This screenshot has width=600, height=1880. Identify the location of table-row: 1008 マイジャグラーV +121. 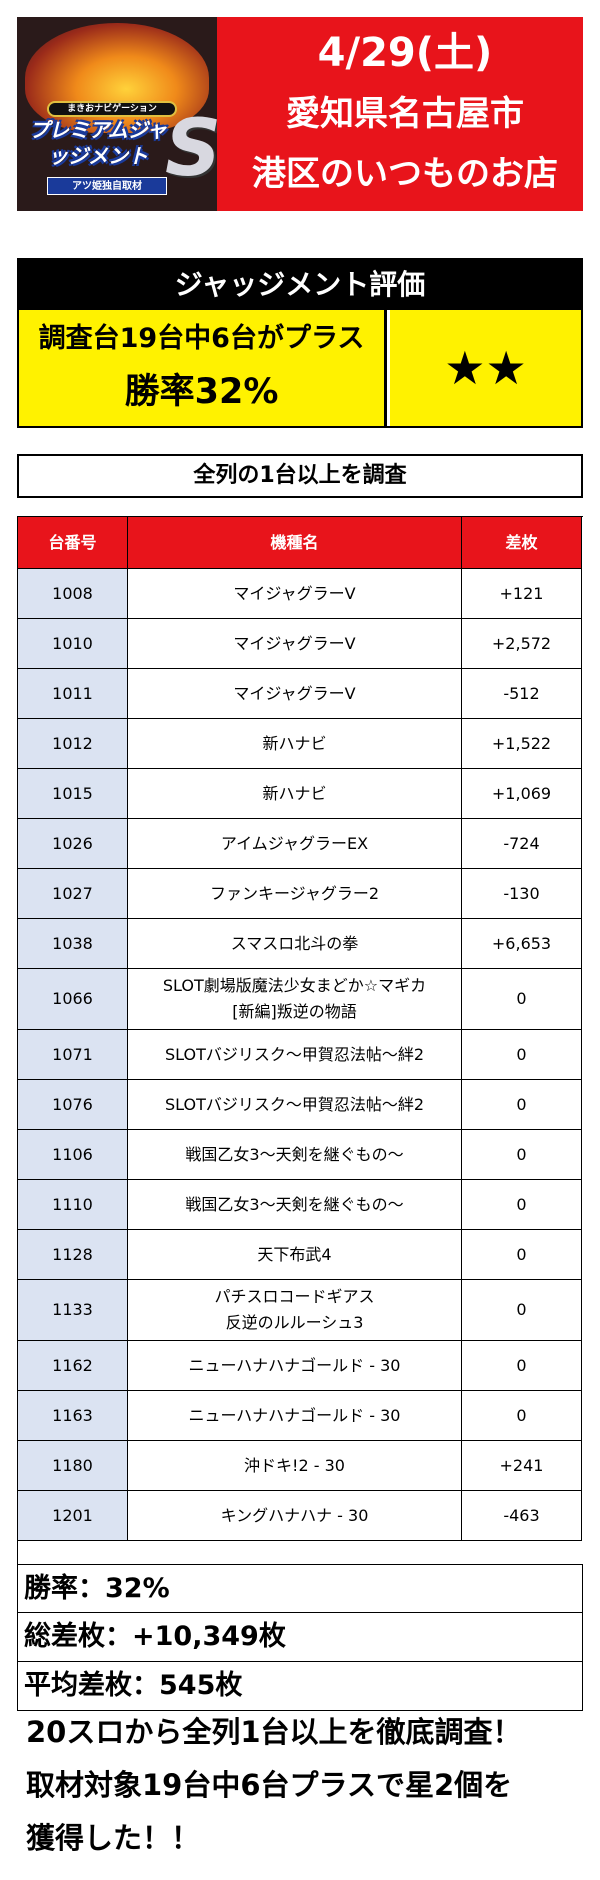
(300, 594).